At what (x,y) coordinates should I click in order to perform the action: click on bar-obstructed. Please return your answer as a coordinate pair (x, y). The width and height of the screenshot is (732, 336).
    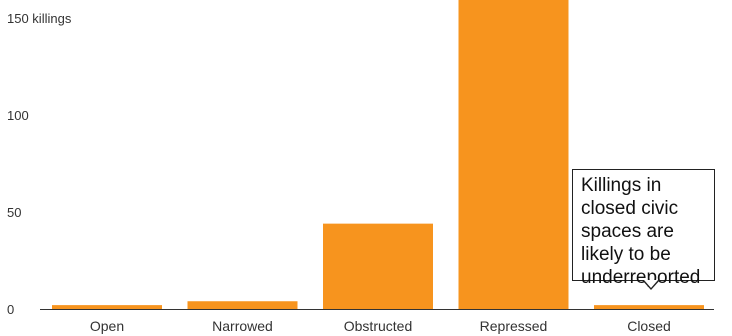
    Looking at the image, I should click on (378, 266).